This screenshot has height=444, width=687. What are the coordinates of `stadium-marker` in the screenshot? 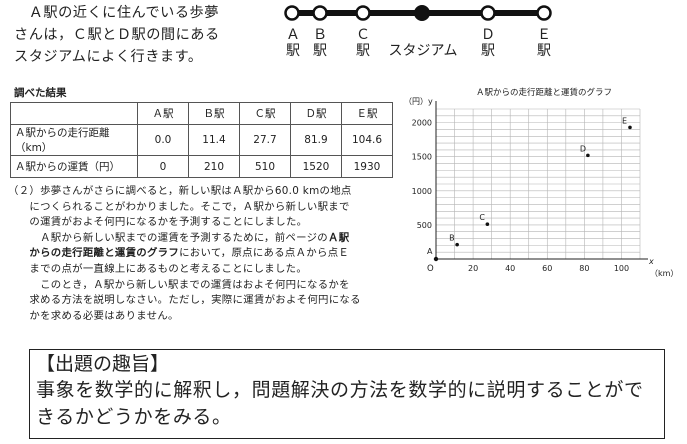 It's located at (422, 13).